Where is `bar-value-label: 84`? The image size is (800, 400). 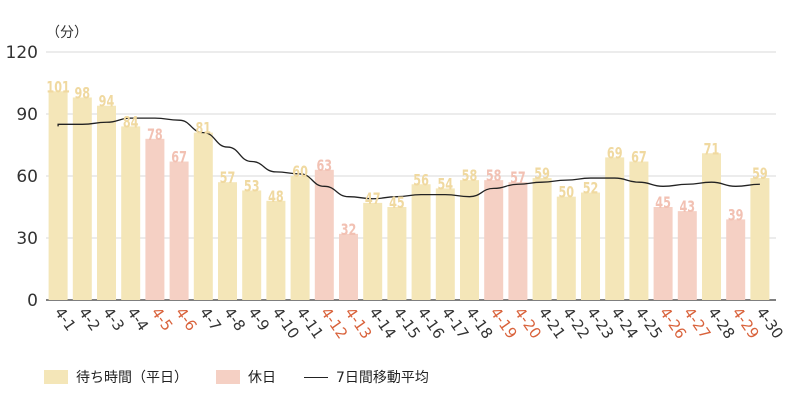
bar-value-label: 84 is located at coordinates (131, 123).